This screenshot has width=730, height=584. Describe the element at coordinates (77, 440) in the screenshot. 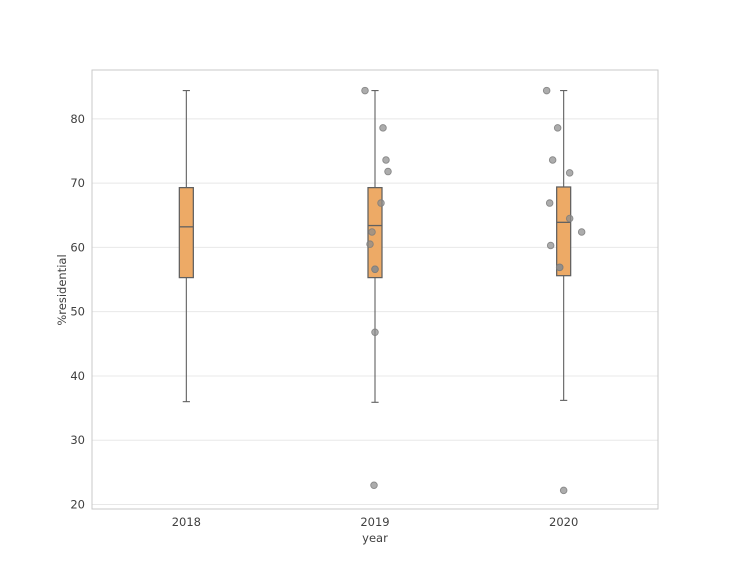

I see `y-tick-label: 30` at that location.